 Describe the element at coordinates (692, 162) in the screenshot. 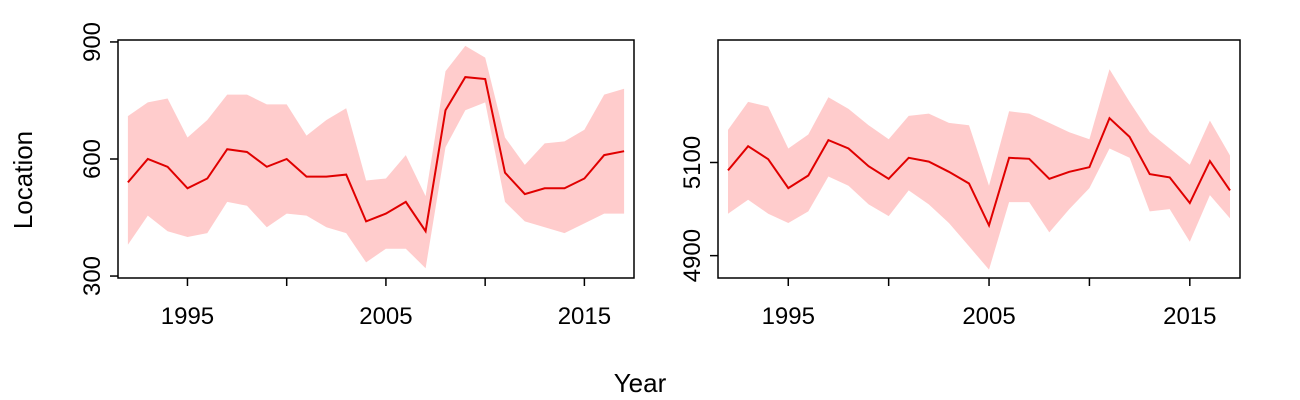

I see `y-tick-label: 5100` at that location.